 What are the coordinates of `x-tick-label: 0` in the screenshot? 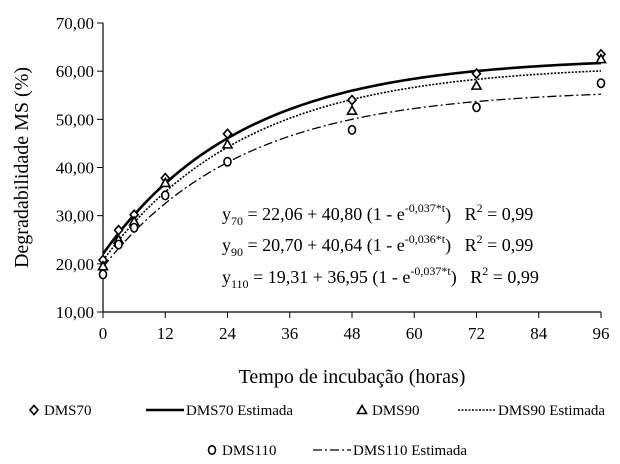 It's located at (103, 333).